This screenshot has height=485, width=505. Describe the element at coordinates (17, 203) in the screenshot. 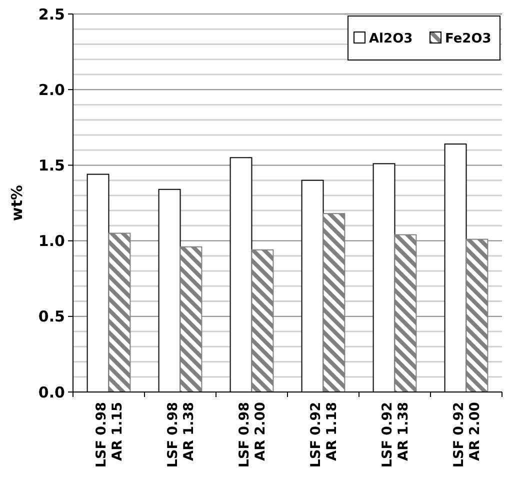

I see `y-axis-title: wt%` at that location.